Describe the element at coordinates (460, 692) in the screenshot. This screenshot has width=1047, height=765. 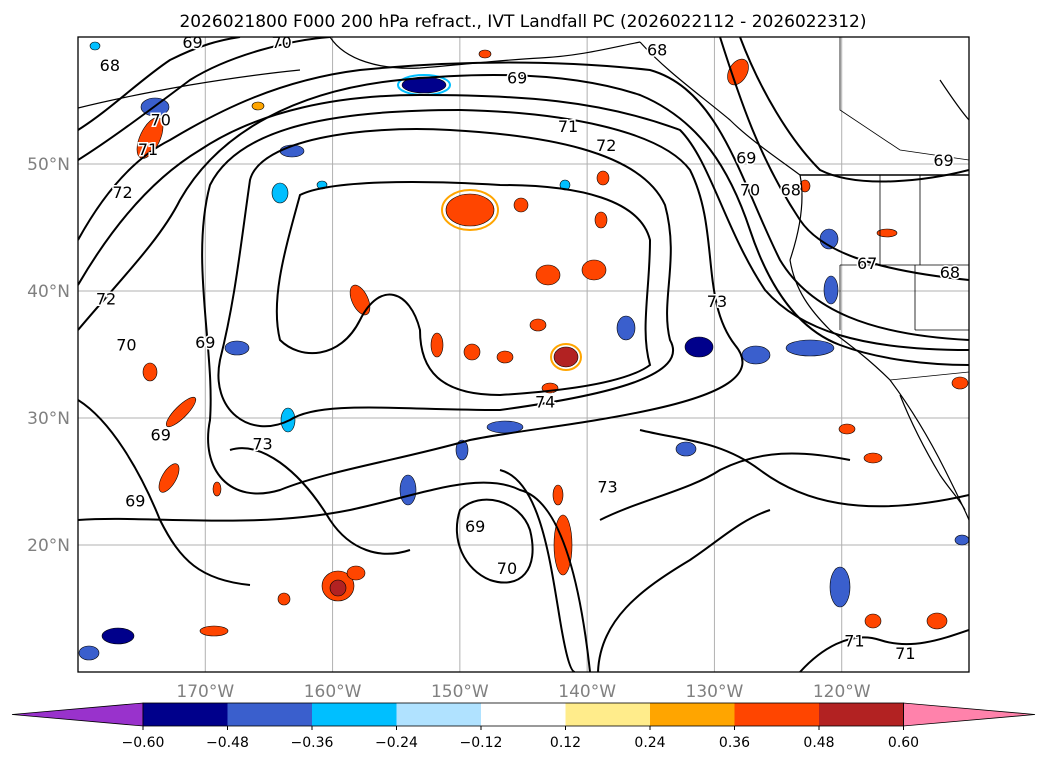
I see `longitude-label: 150°W` at that location.